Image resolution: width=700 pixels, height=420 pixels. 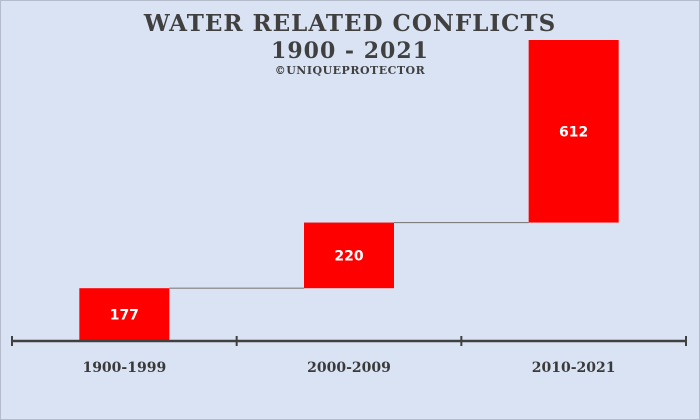 What do you see at coordinates (350, 51) in the screenshot?
I see `chart-subtitle: 1900 - 2021` at bounding box center [350, 51].